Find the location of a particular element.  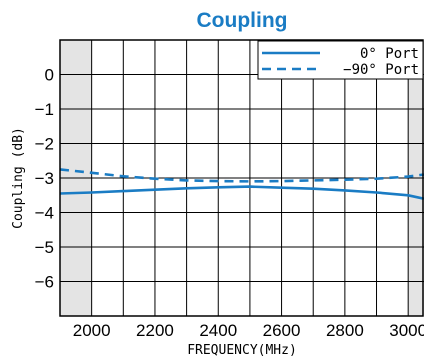

legend-box is located at coordinates (340, 60).